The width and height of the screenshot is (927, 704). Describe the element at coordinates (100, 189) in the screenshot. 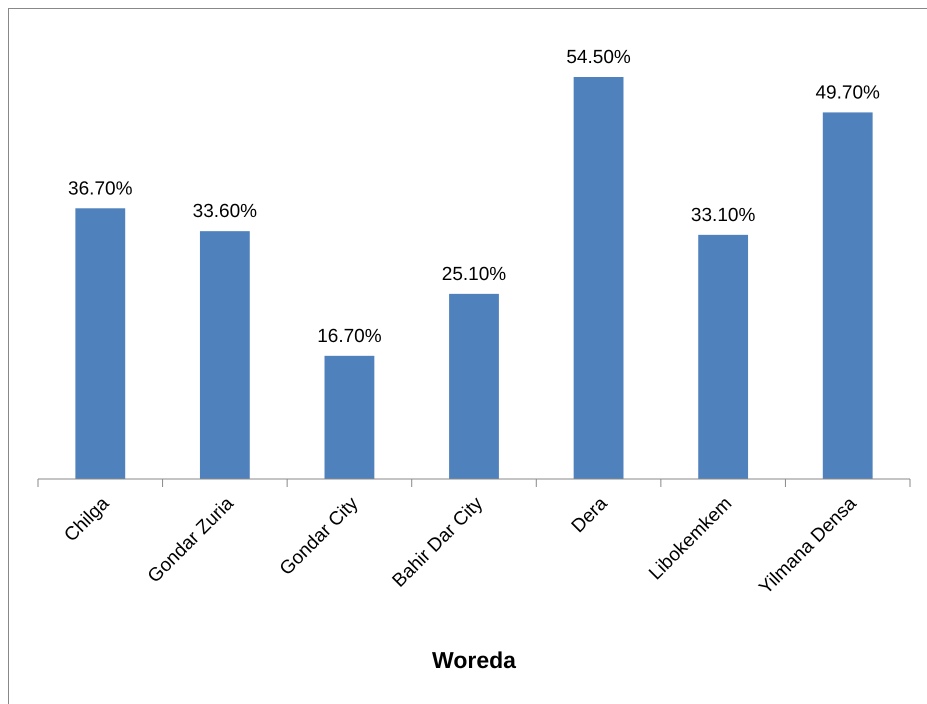

I see `data-label: 36.70%` at that location.